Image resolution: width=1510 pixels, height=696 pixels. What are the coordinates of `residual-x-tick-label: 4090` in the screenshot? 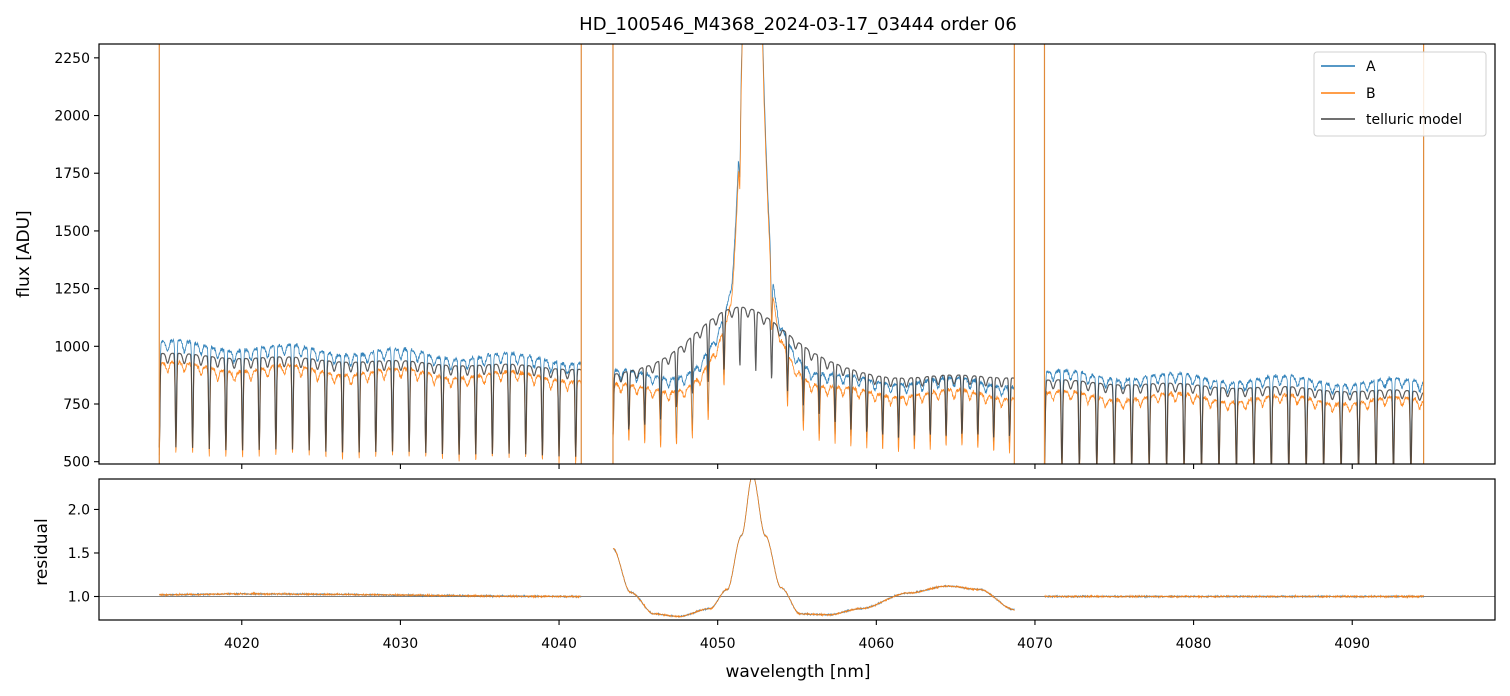 It's located at (1352, 644).